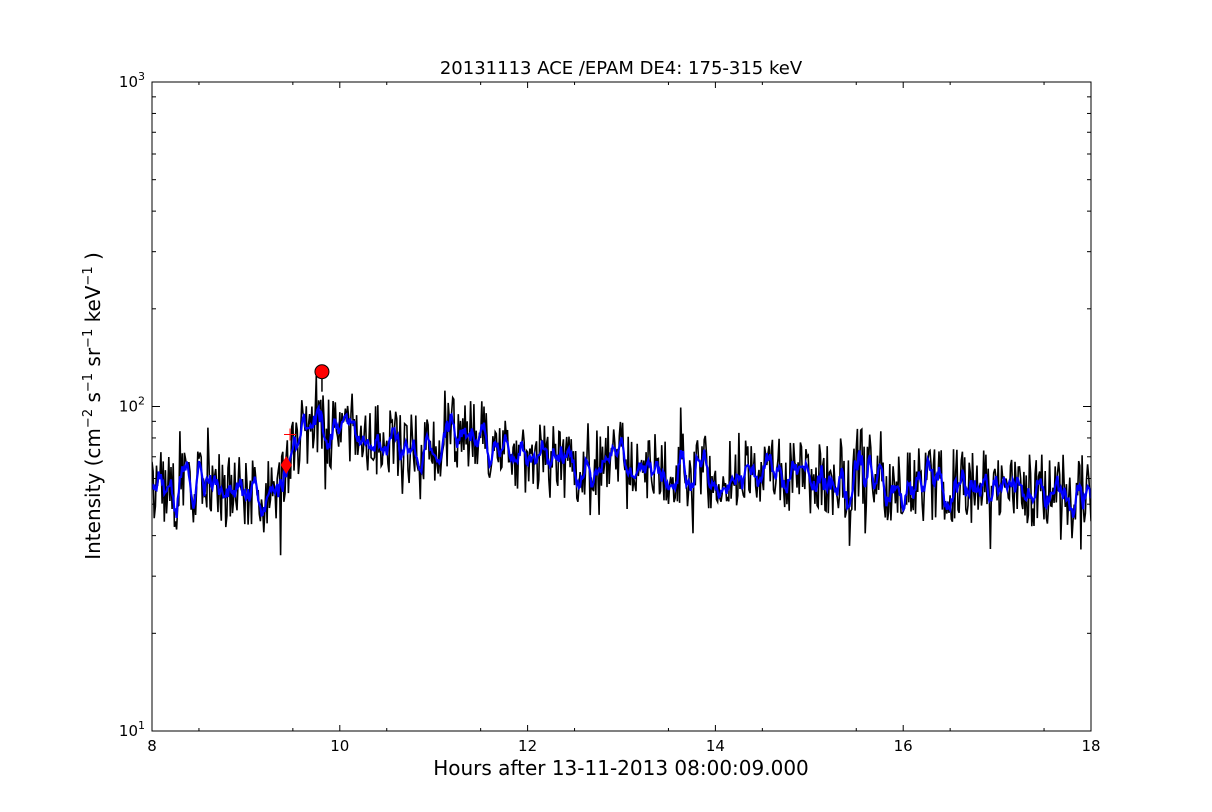 The image size is (1212, 812). What do you see at coordinates (621, 768) in the screenshot?
I see `x-axis-label: Hours after 13-11-2013 08:00:09.000` at bounding box center [621, 768].